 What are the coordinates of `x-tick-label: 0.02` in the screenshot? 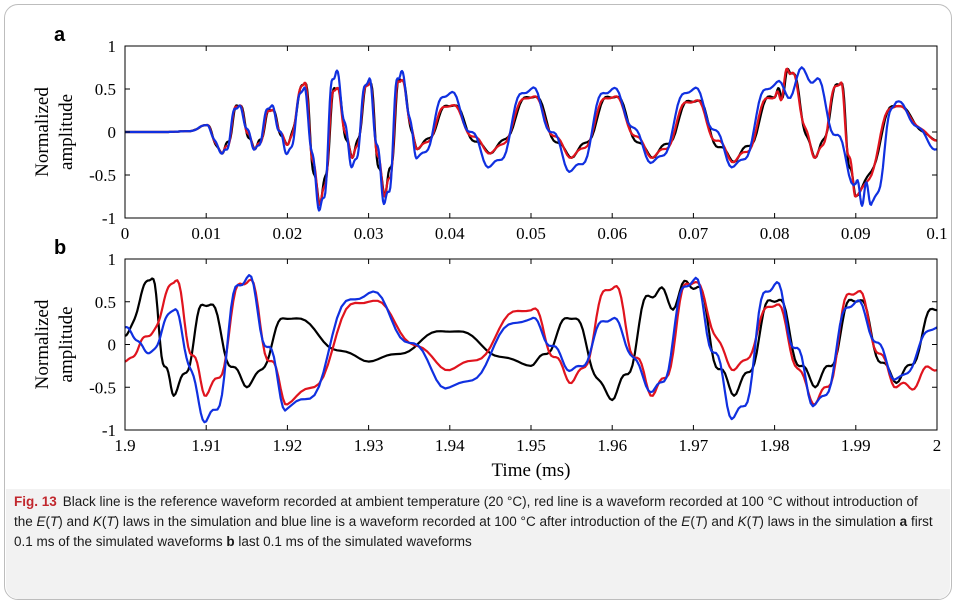 It's located at (288, 233).